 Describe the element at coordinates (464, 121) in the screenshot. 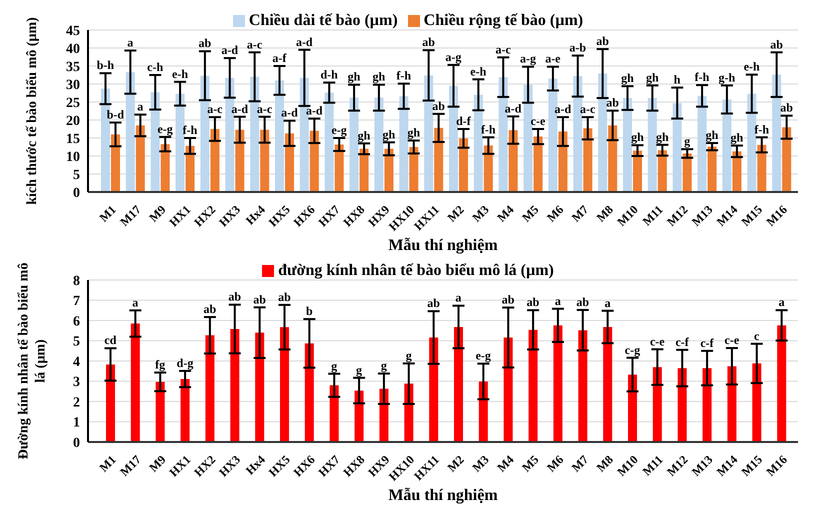

I see `annotation: d-f` at that location.